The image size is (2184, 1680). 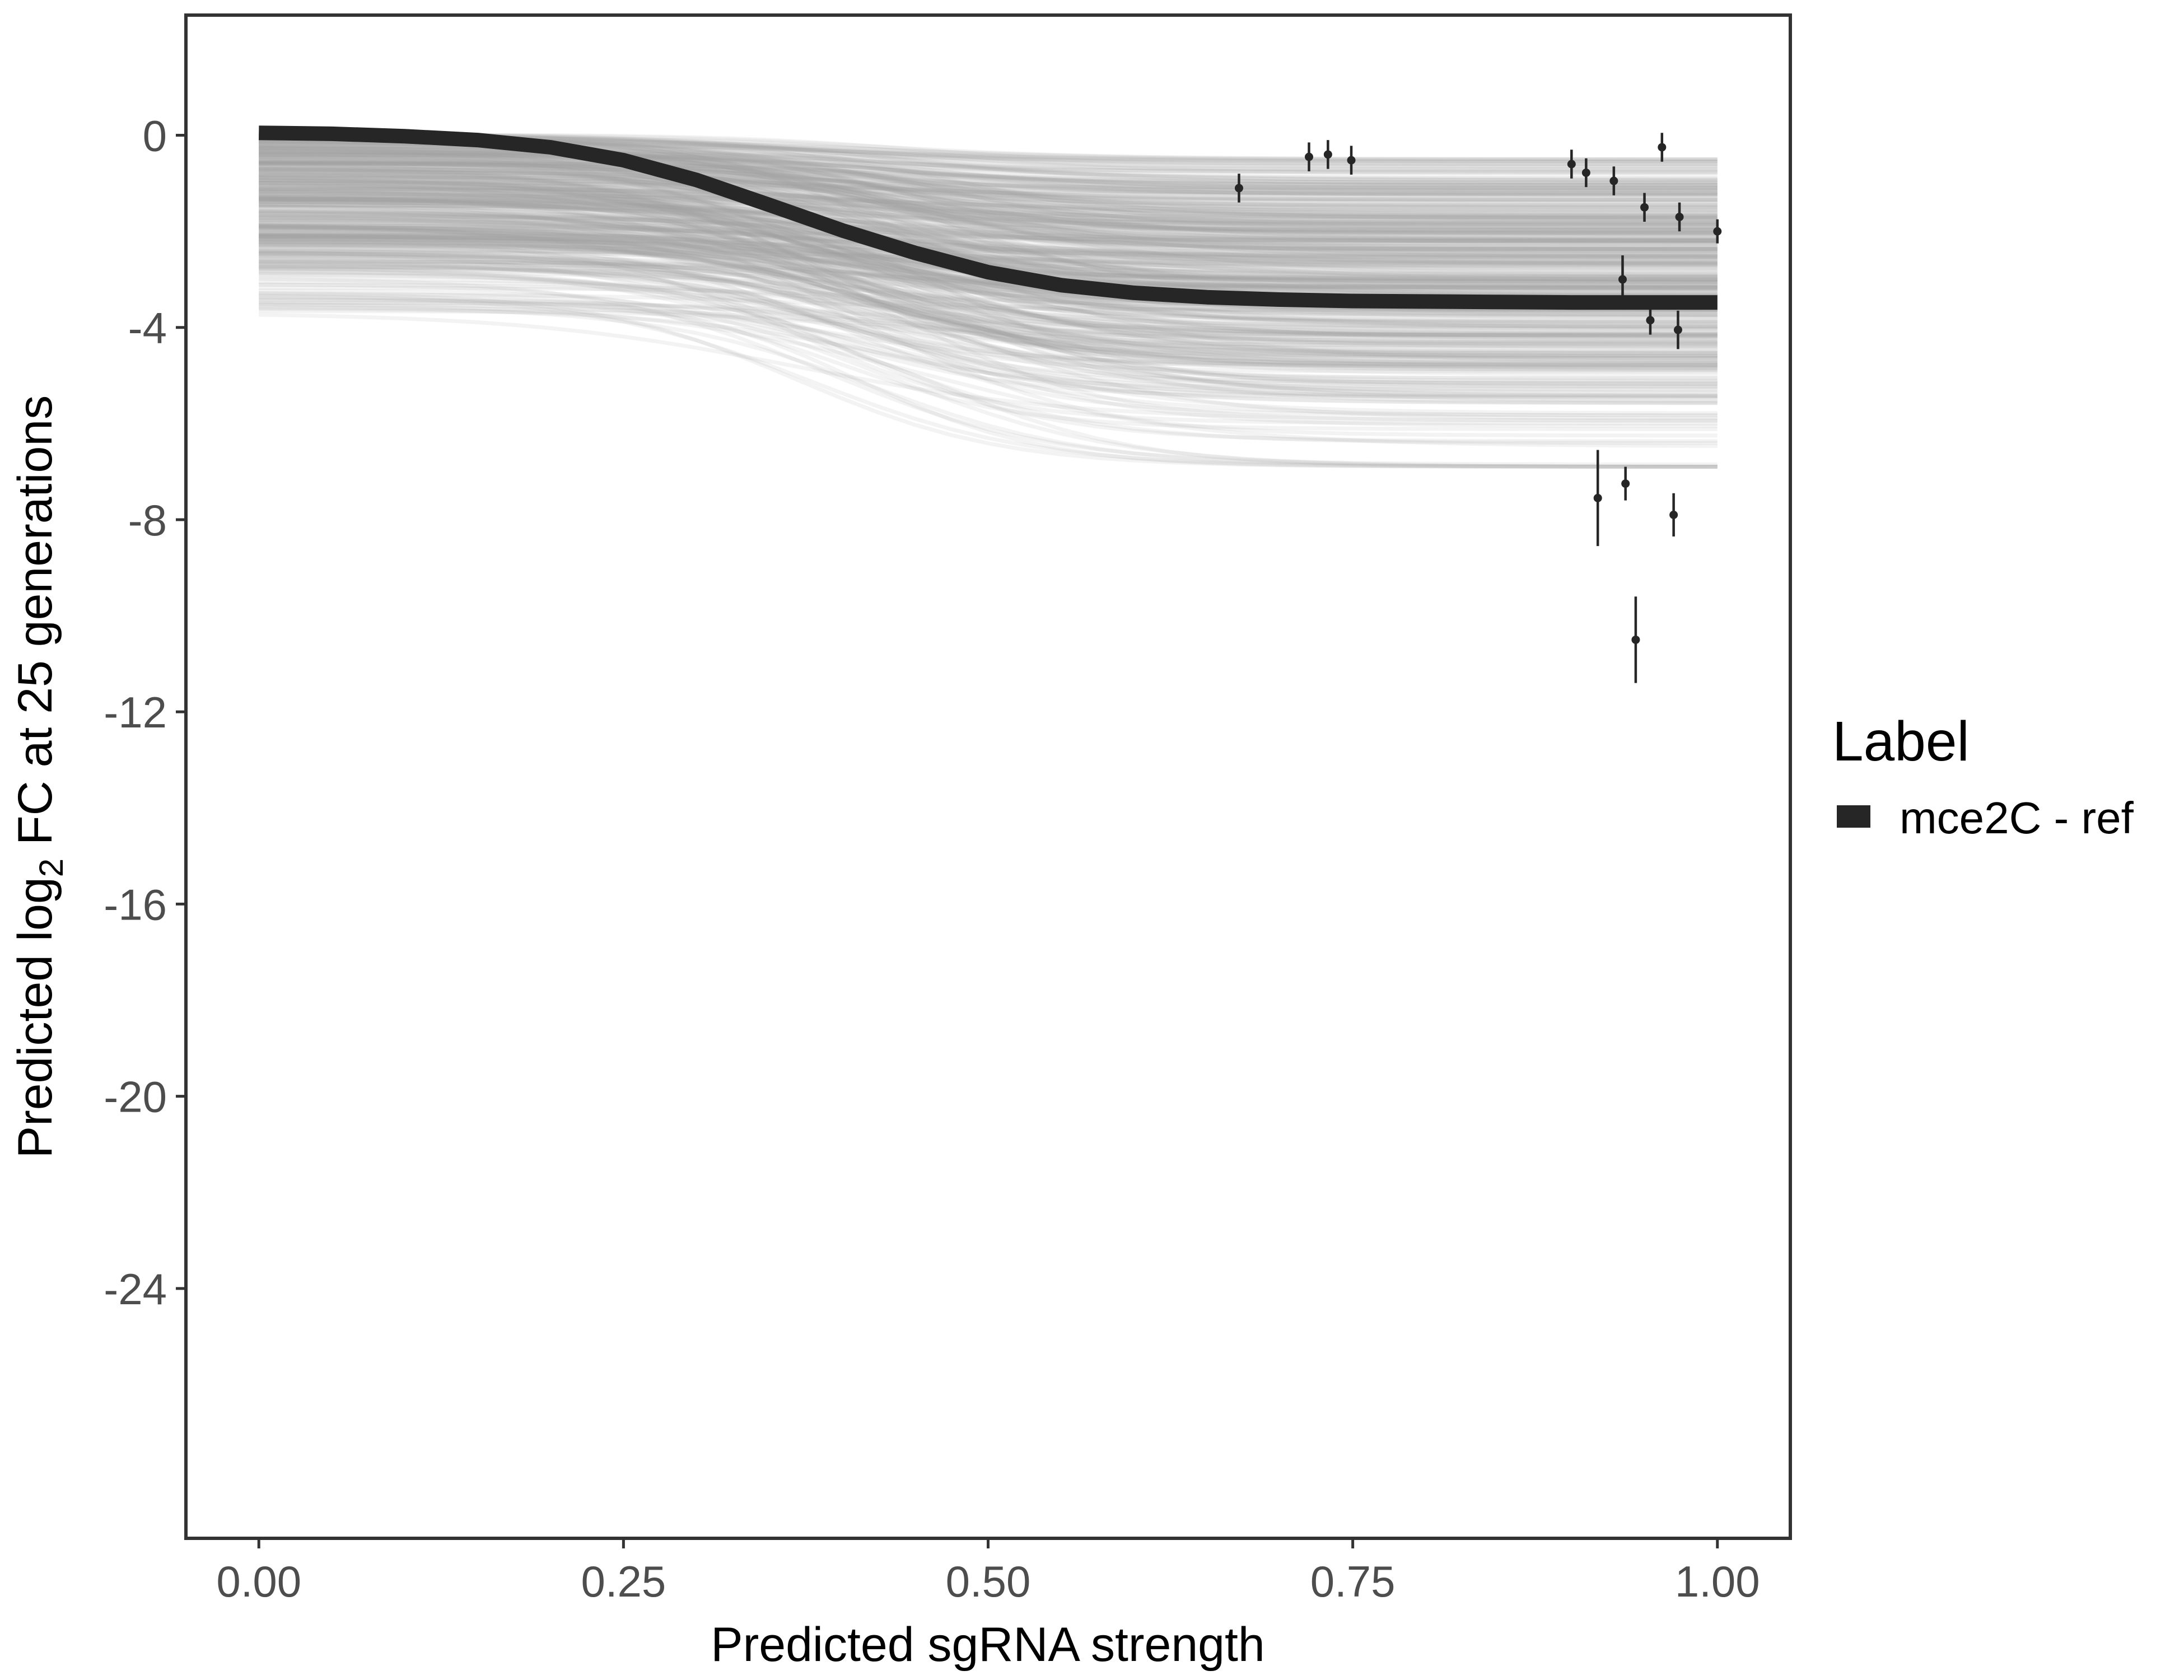 I want to click on y-tick-label: -12, so click(x=136, y=713).